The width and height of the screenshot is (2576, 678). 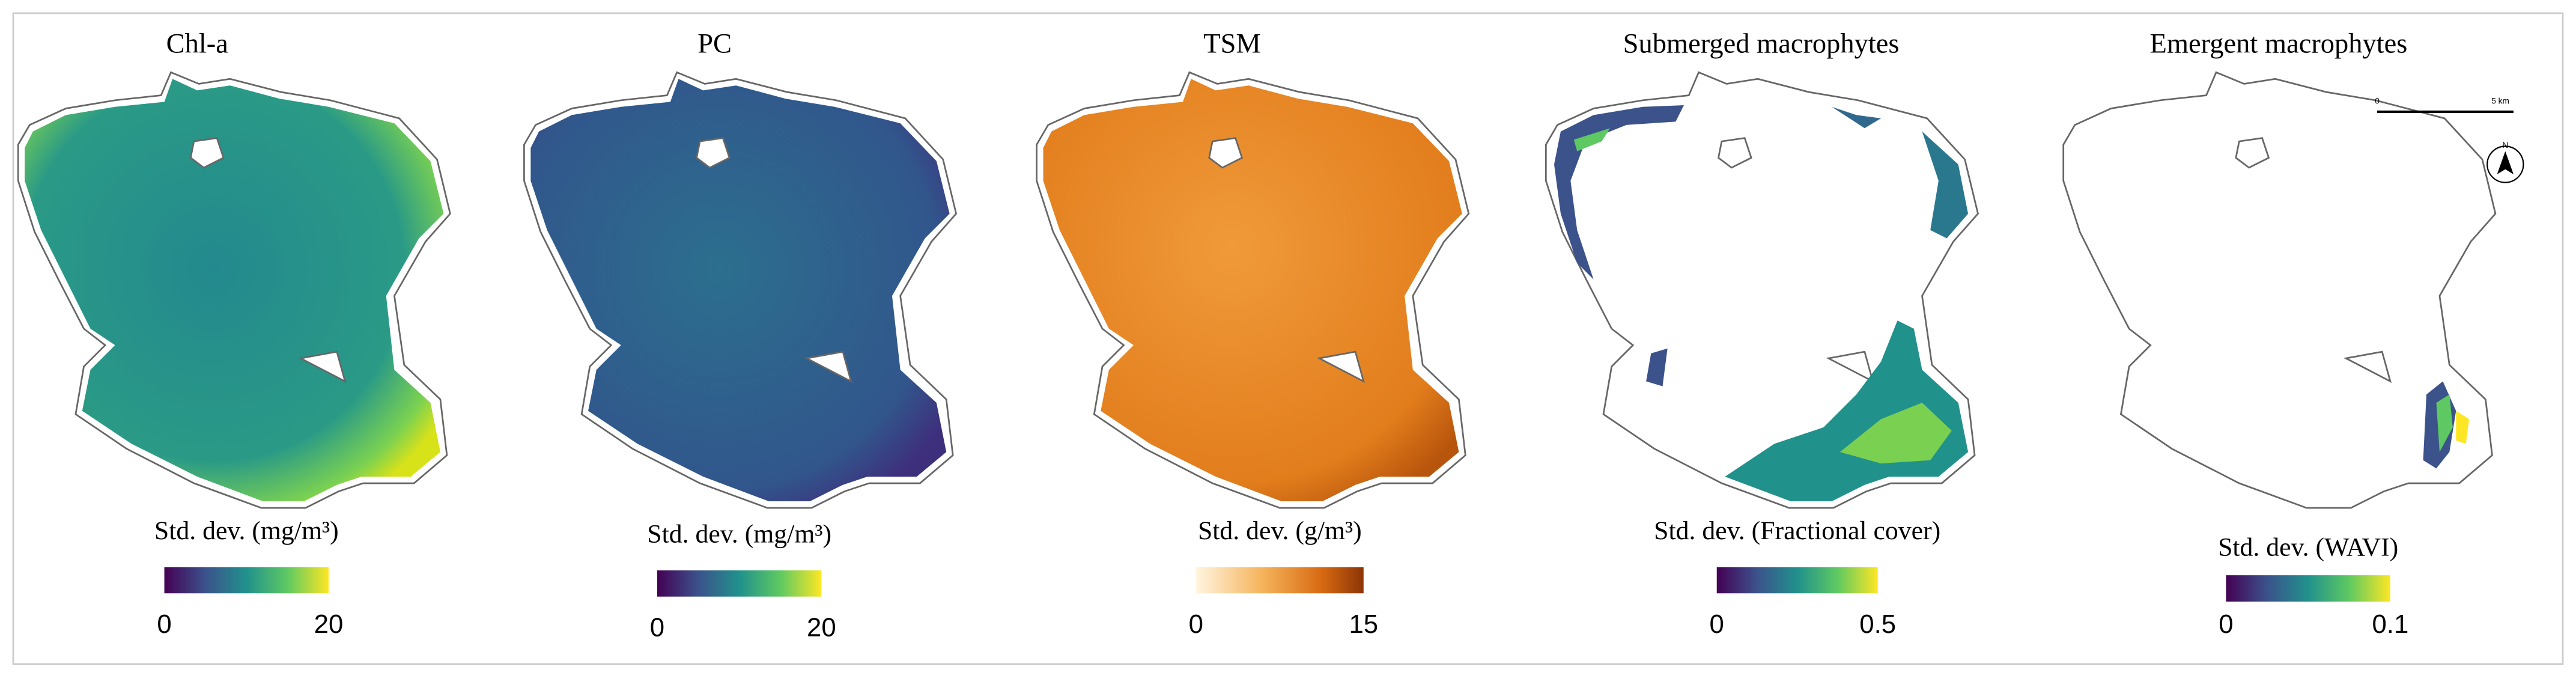 I want to click on map-emergent, so click(x=2279, y=290).